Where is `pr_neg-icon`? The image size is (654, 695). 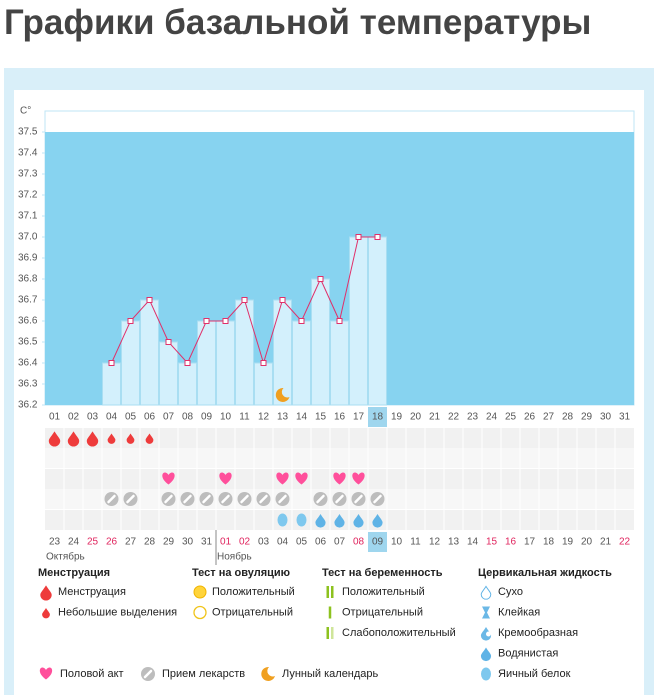
pr_neg-icon is located at coordinates (330, 612).